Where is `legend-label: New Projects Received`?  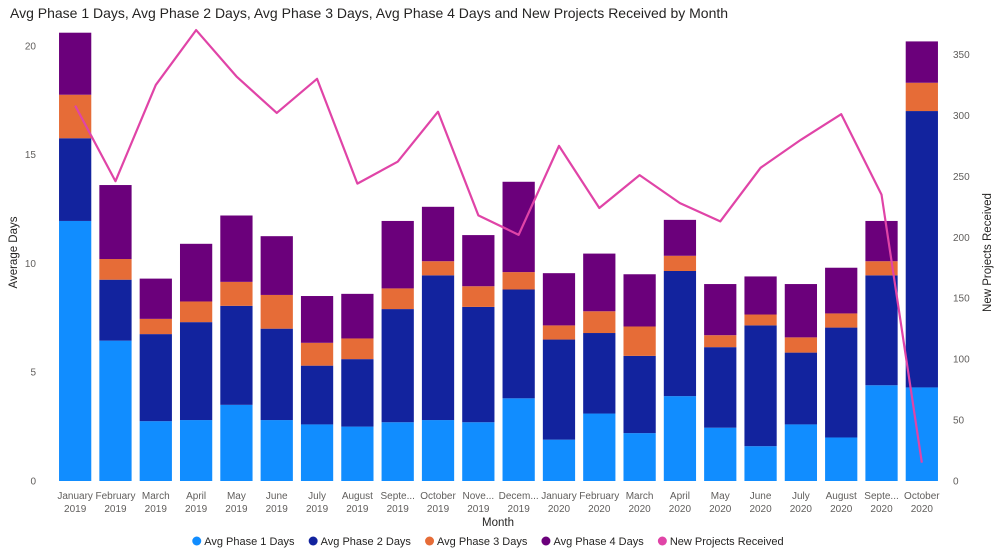
legend-label: New Projects Received is located at coordinates (727, 542).